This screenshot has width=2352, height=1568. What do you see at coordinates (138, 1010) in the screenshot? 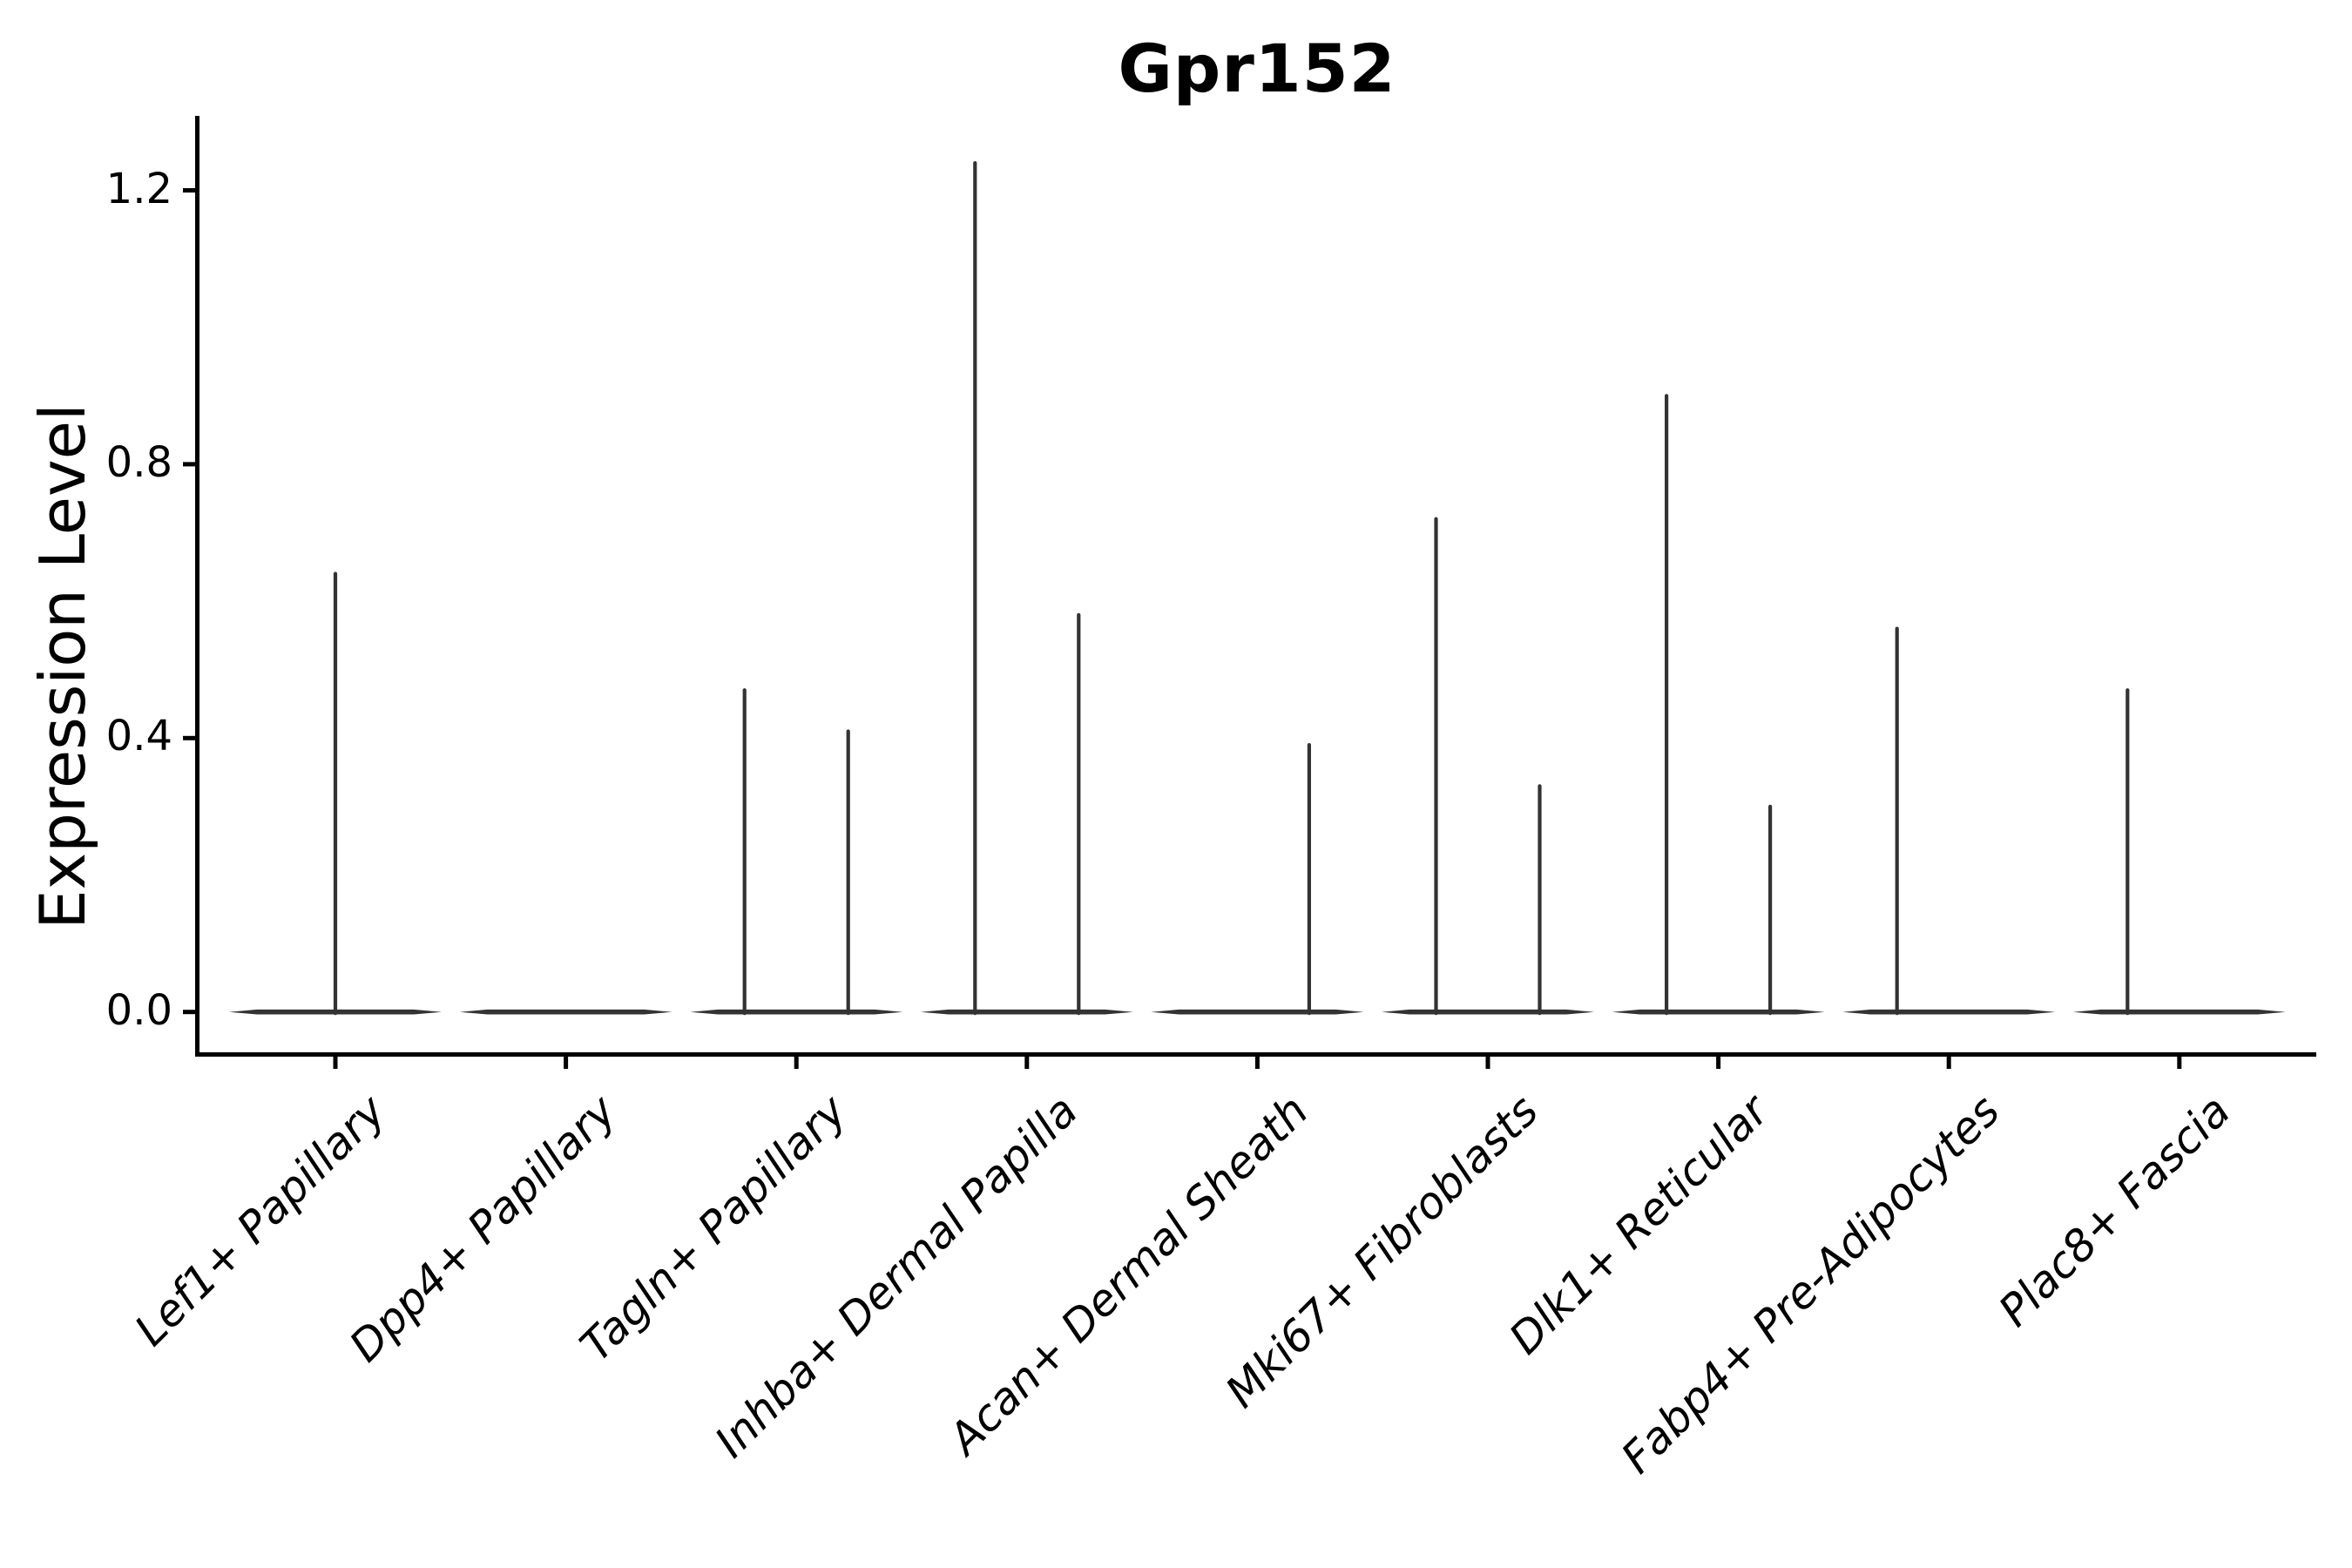
I see `y-tick-label: 0.0` at bounding box center [138, 1010].